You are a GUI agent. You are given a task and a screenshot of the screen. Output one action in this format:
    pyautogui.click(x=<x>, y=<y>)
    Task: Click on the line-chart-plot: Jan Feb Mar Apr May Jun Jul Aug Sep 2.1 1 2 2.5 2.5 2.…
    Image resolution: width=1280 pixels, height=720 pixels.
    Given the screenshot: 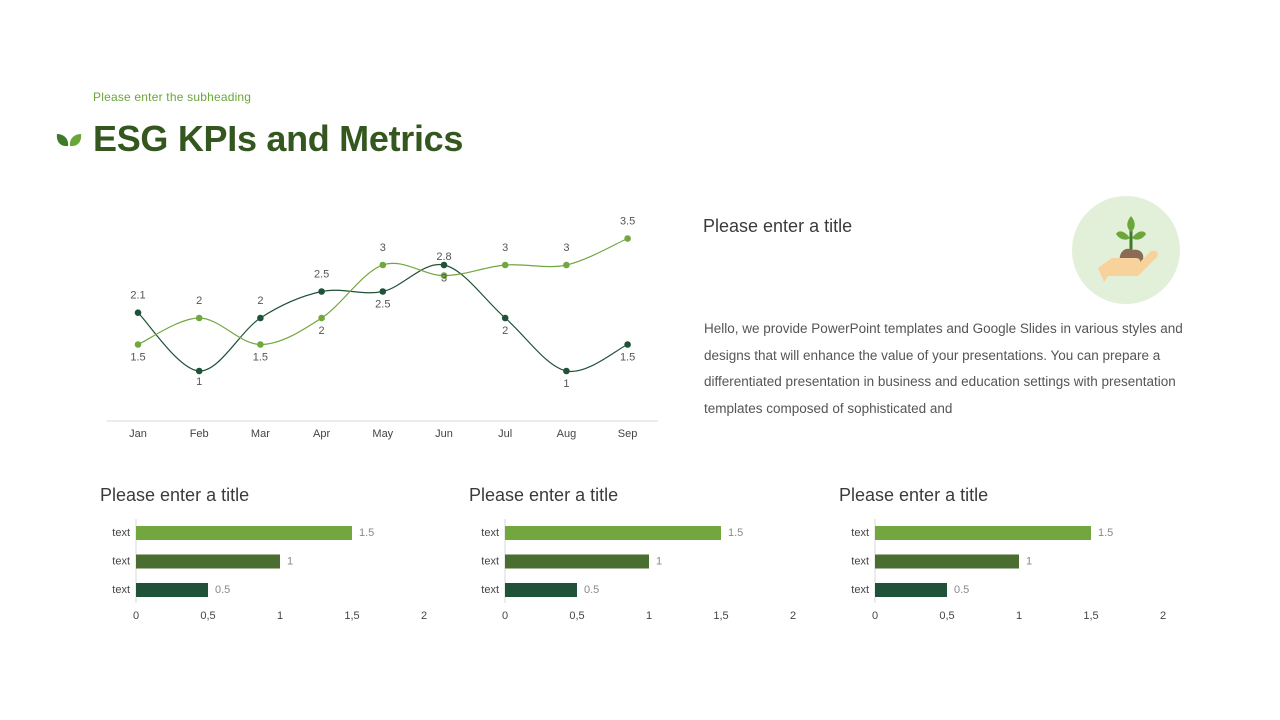 What is the action you would take?
    pyautogui.click(x=382, y=328)
    